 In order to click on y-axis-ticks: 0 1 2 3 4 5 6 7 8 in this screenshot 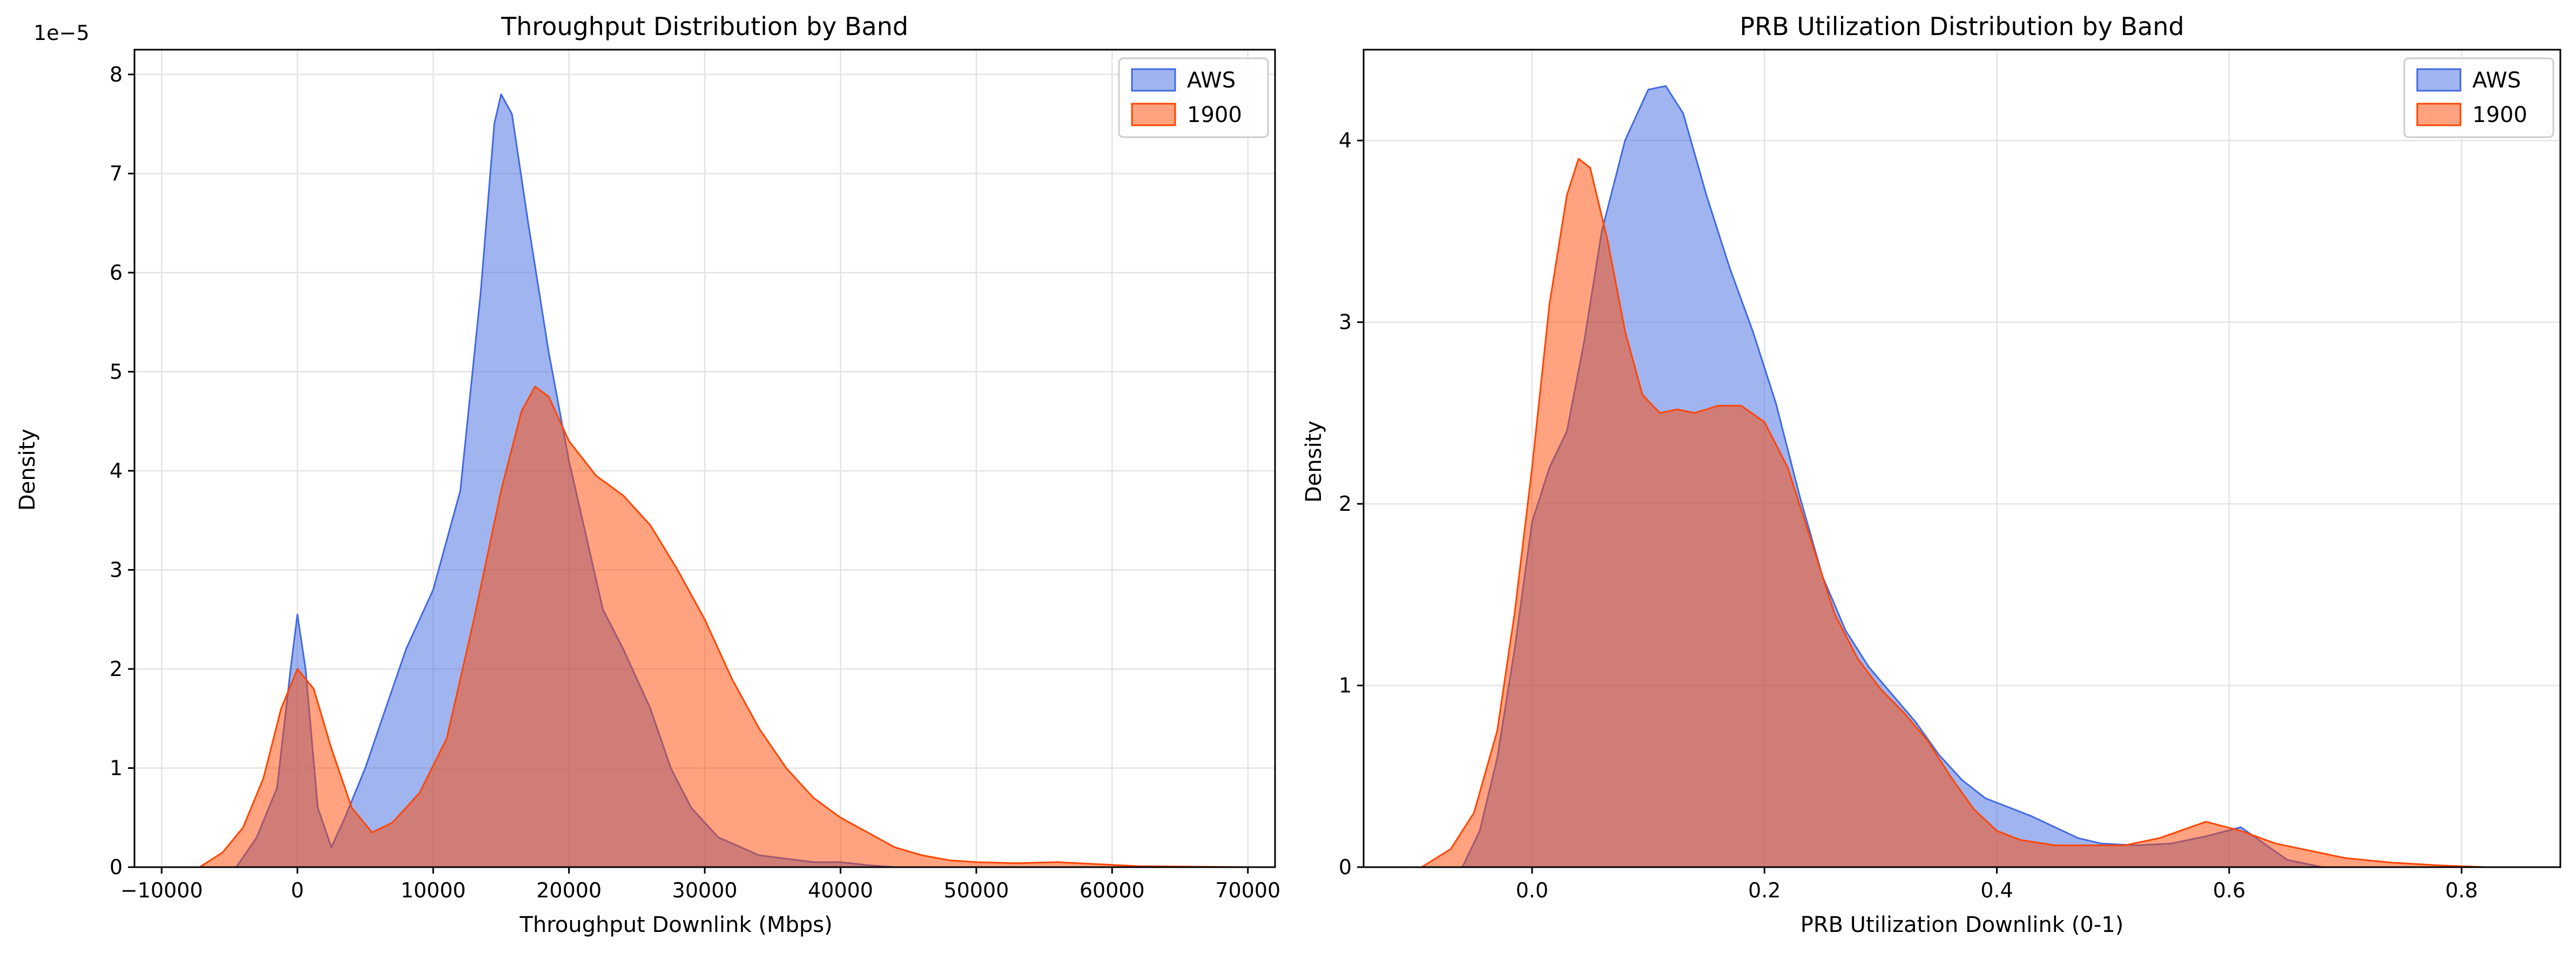, I will do `click(122, 471)`.